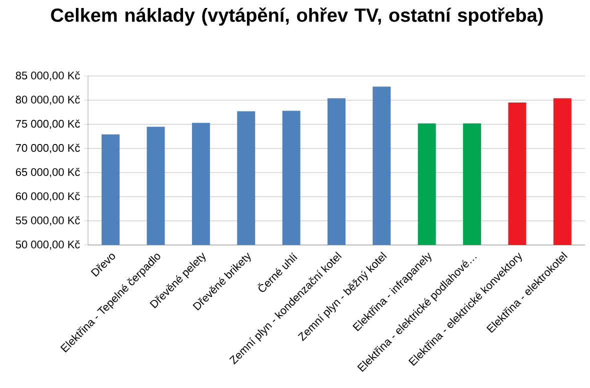 This screenshot has width=590, height=388. What do you see at coordinates (48, 76) in the screenshot?
I see `y-tick-label: 85 000,00 Kč` at bounding box center [48, 76].